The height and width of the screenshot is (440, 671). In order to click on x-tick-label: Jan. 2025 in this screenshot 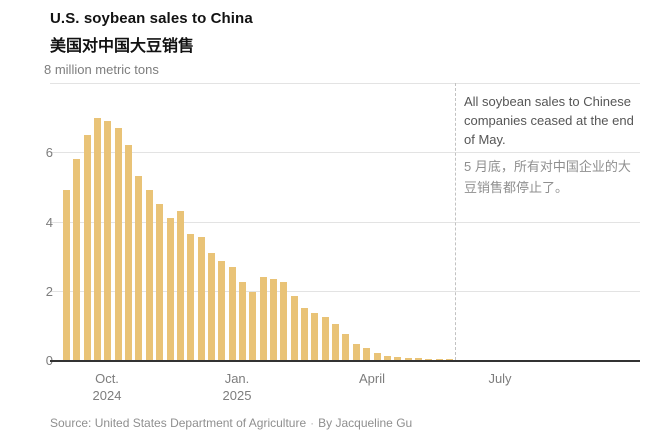, I will do `click(237, 387)`.